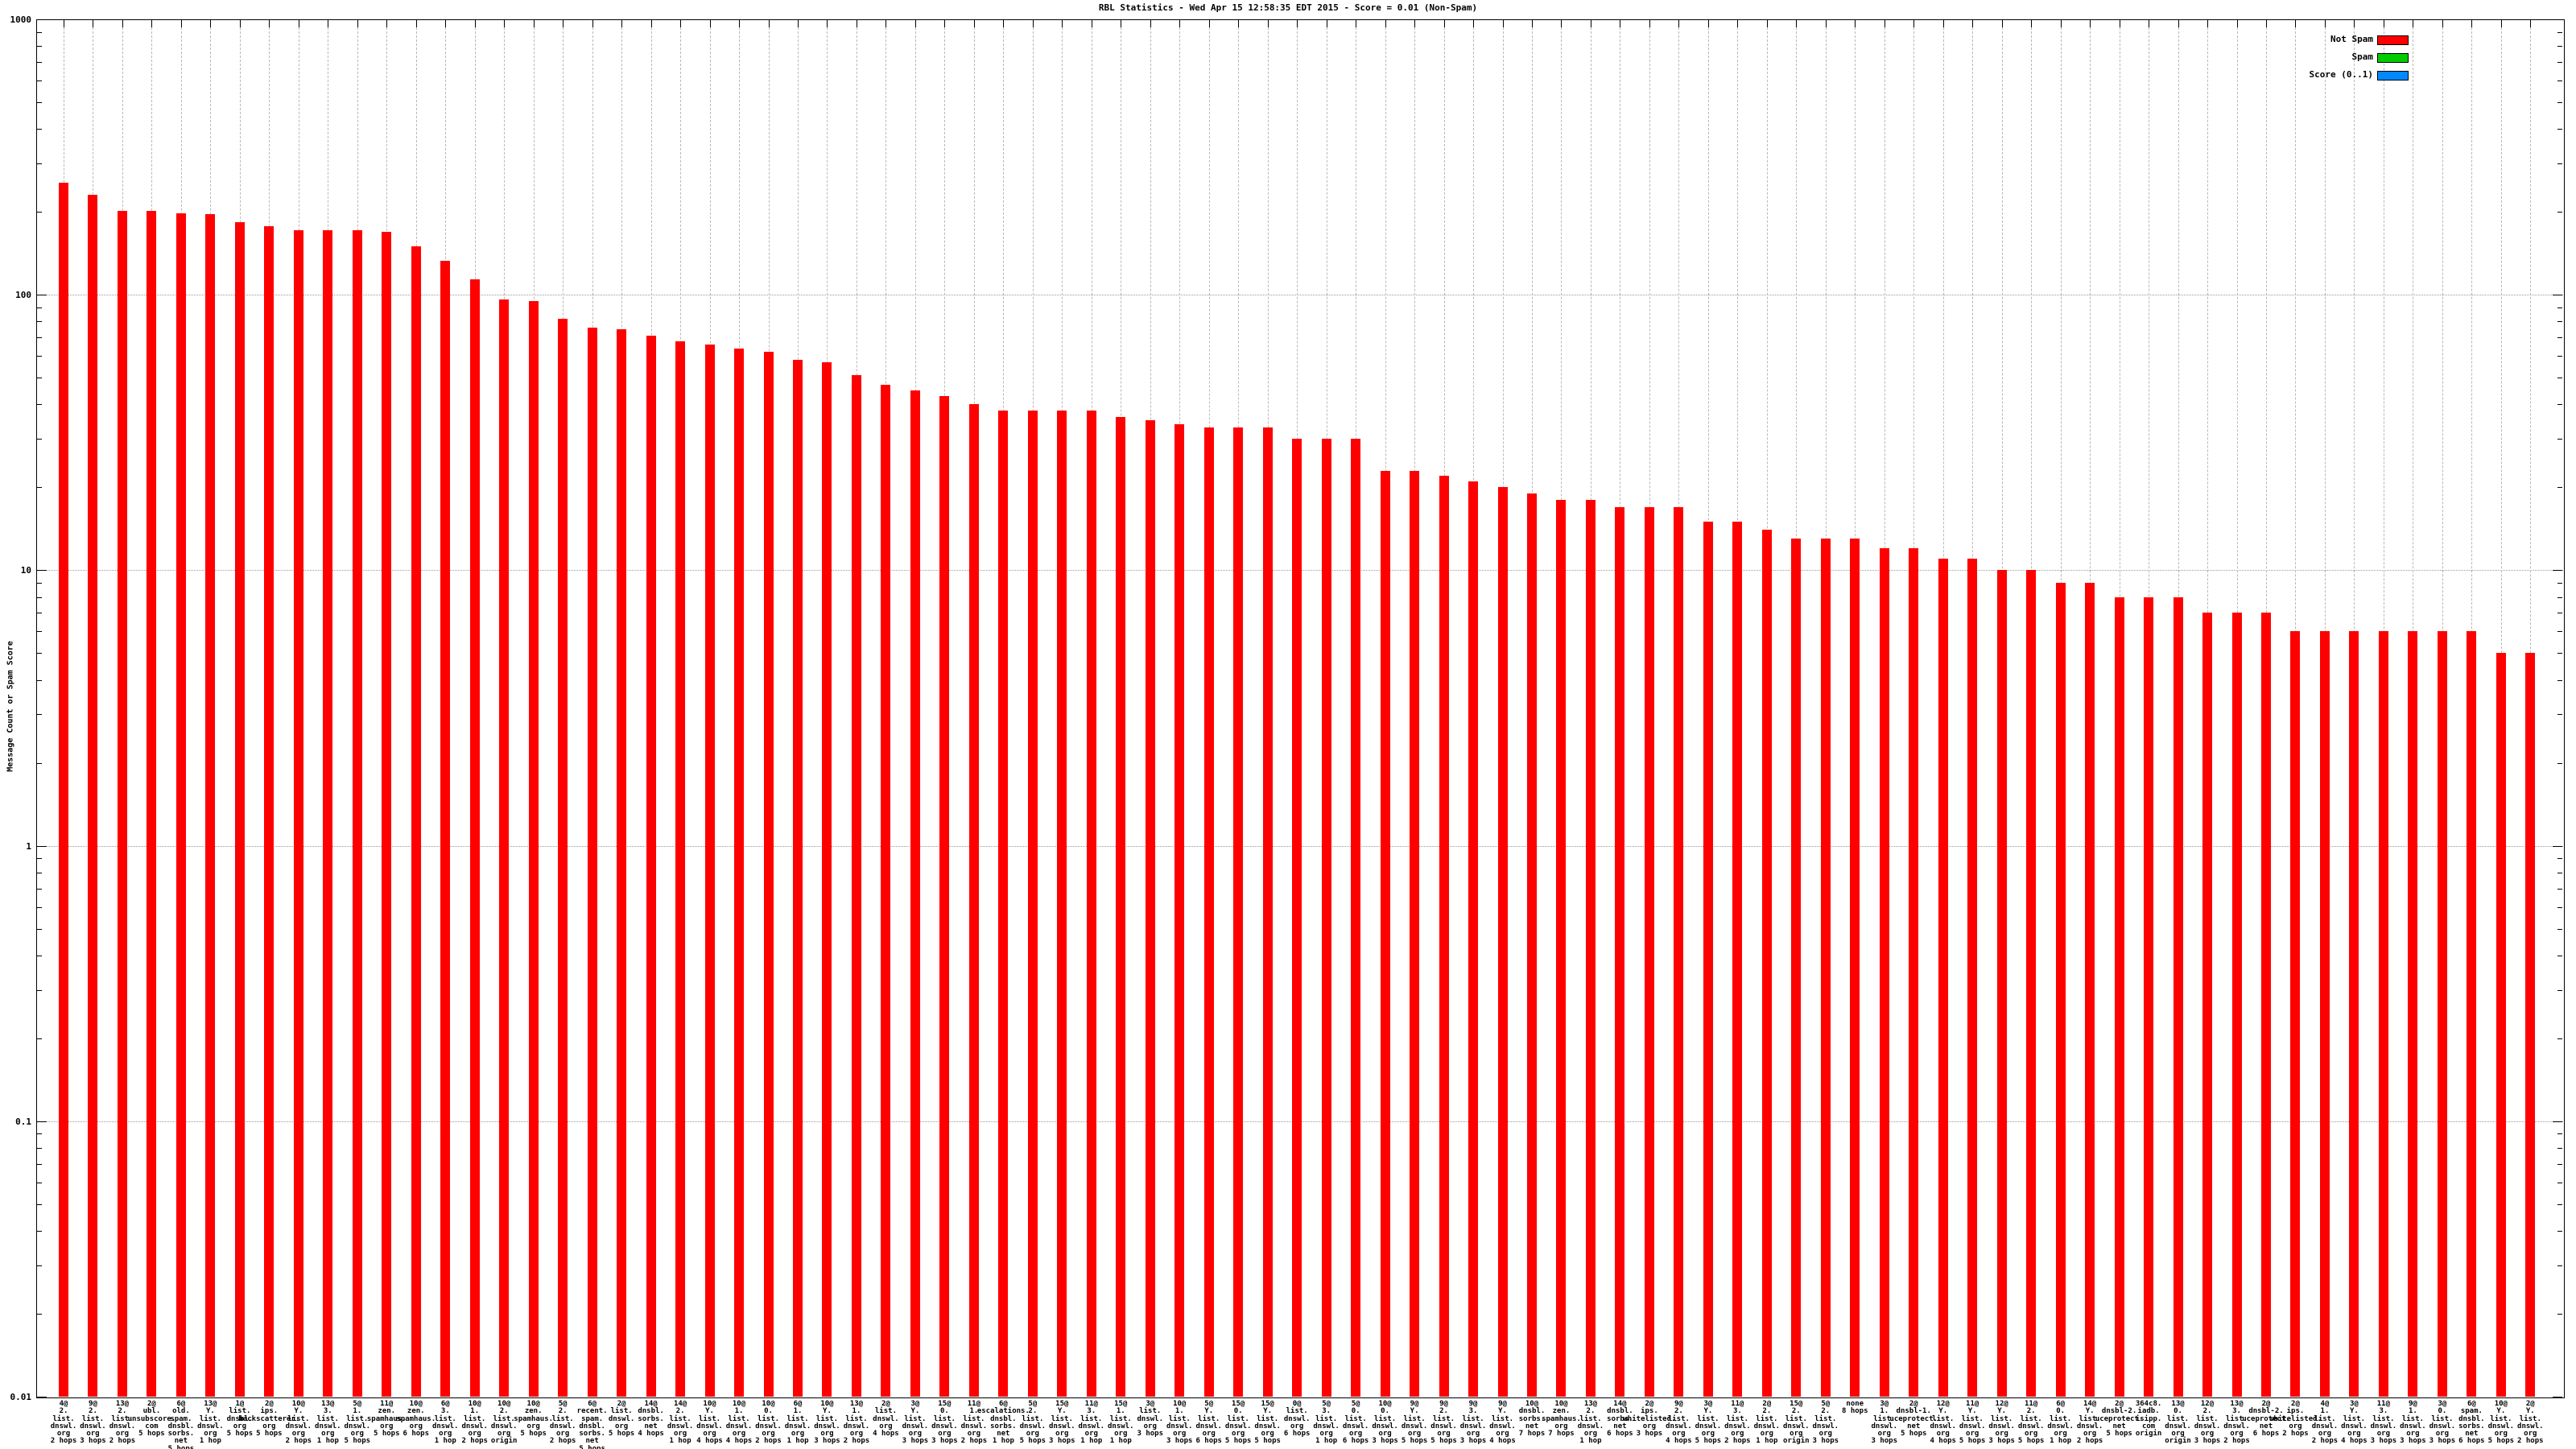 The width and height of the screenshot is (2576, 1449). Describe the element at coordinates (93, 1423) in the screenshot. I see `x-tick-label: 9@ 2. list. dnswl. org 3 hops` at that location.